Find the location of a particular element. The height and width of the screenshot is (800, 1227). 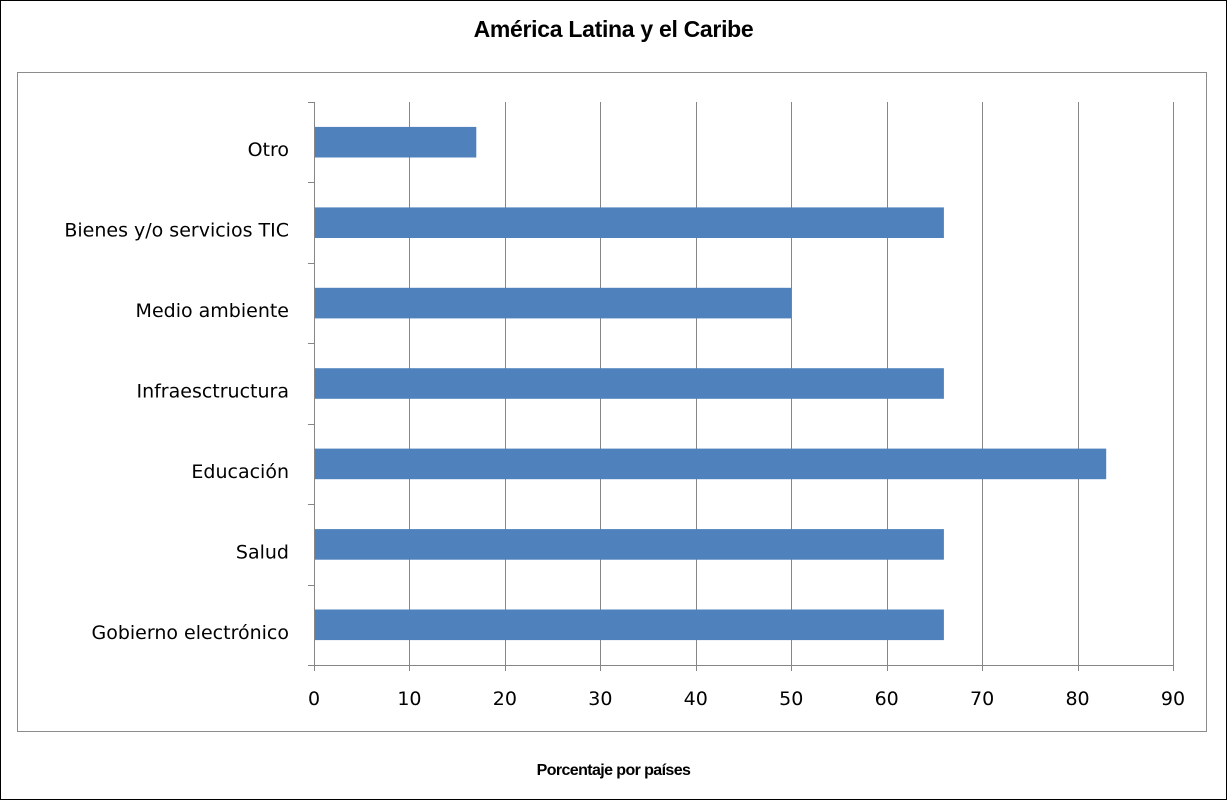

y-category-label: Educación is located at coordinates (240, 472).